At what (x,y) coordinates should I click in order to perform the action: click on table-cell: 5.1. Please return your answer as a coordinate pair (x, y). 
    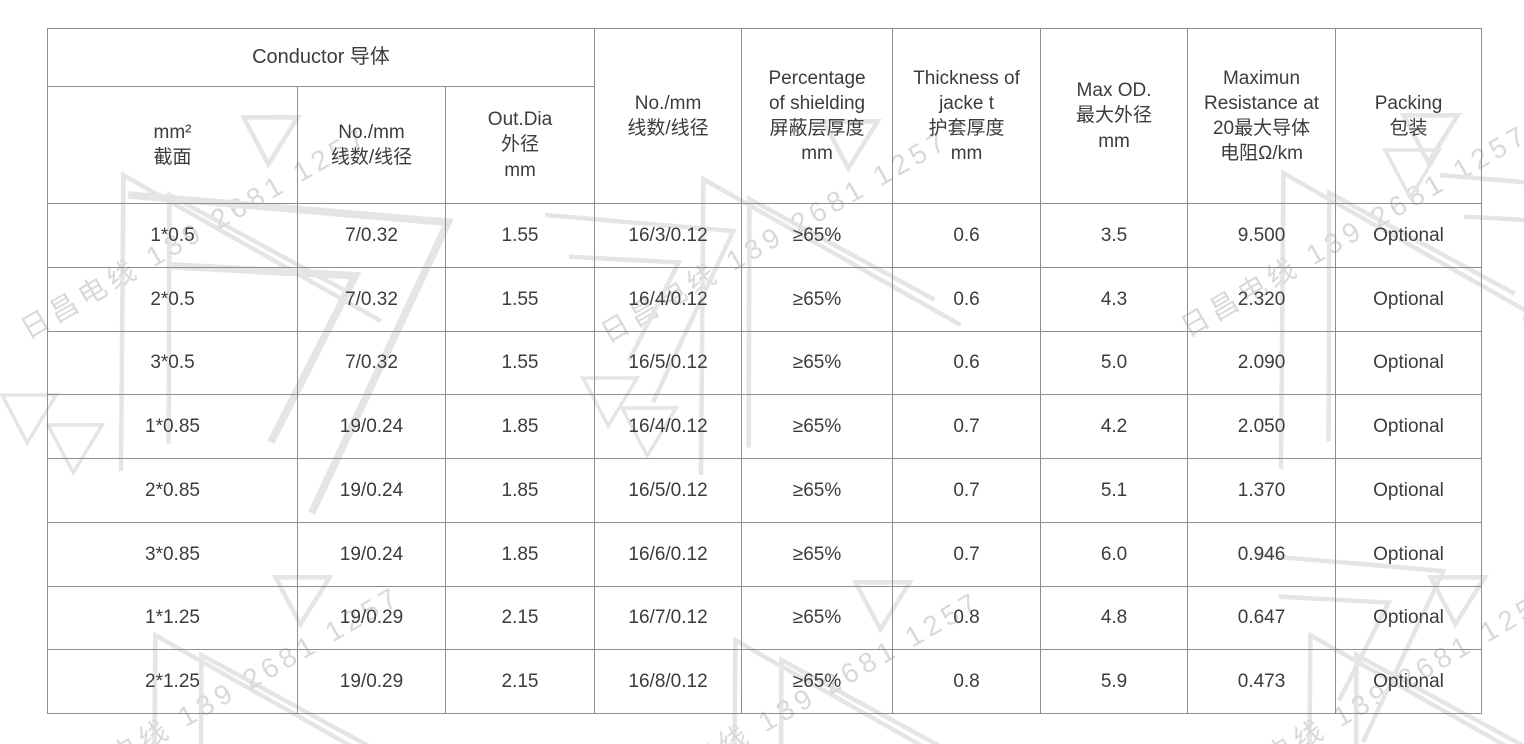
    Looking at the image, I should click on (1114, 490).